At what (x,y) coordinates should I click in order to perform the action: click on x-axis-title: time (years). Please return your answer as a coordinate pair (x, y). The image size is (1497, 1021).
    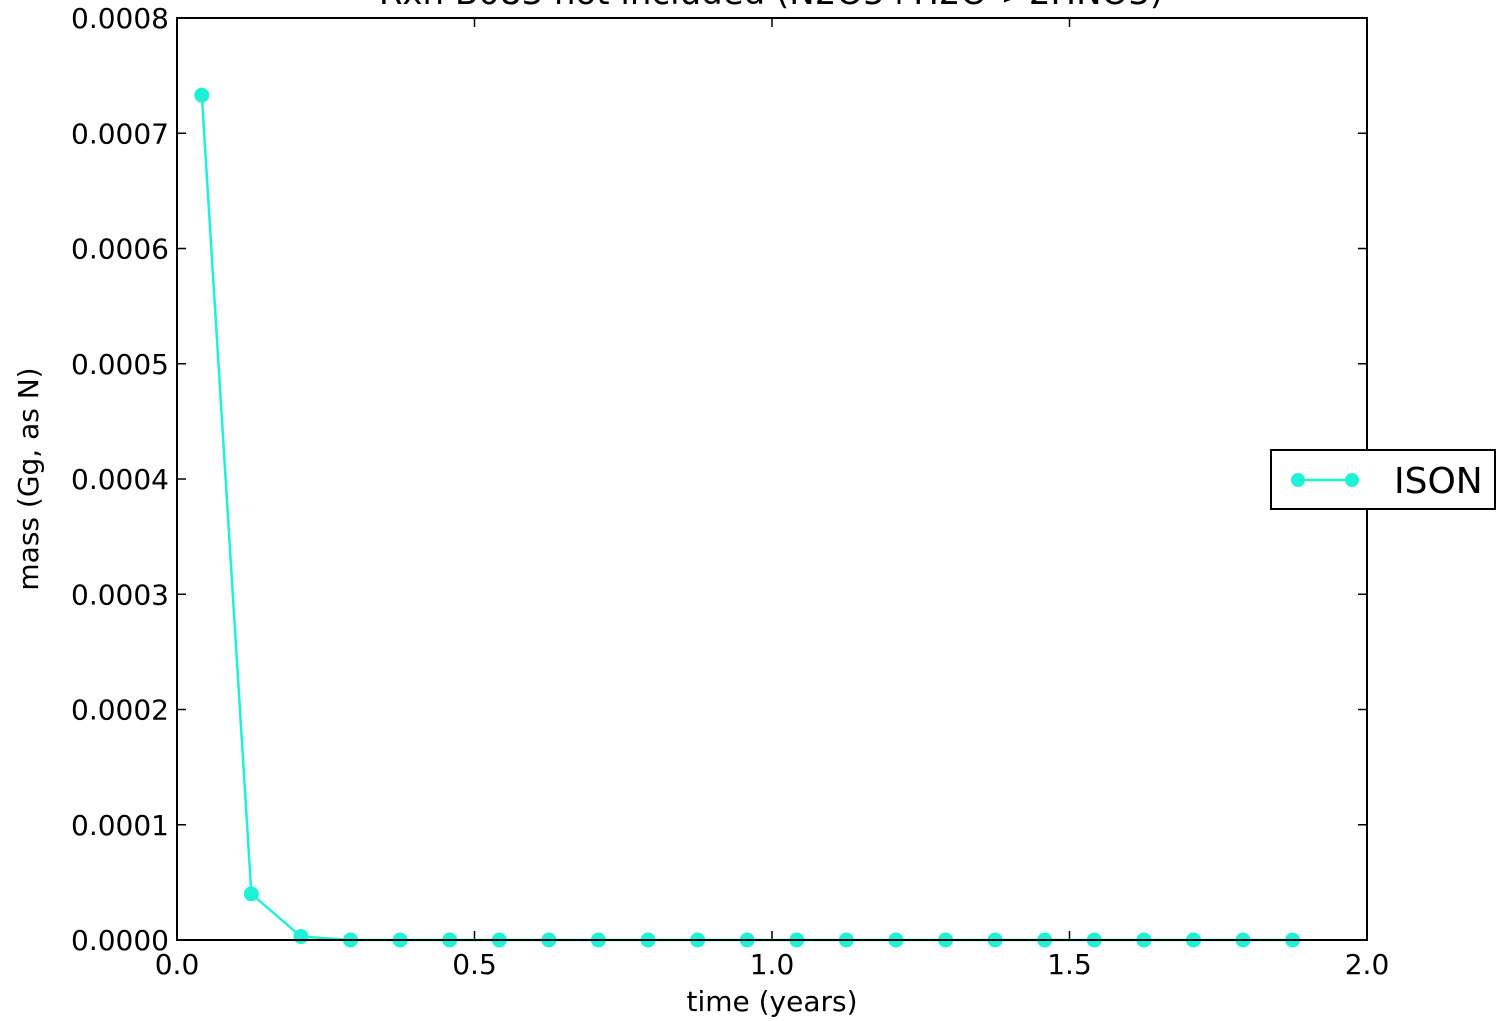
    Looking at the image, I should click on (771, 1001).